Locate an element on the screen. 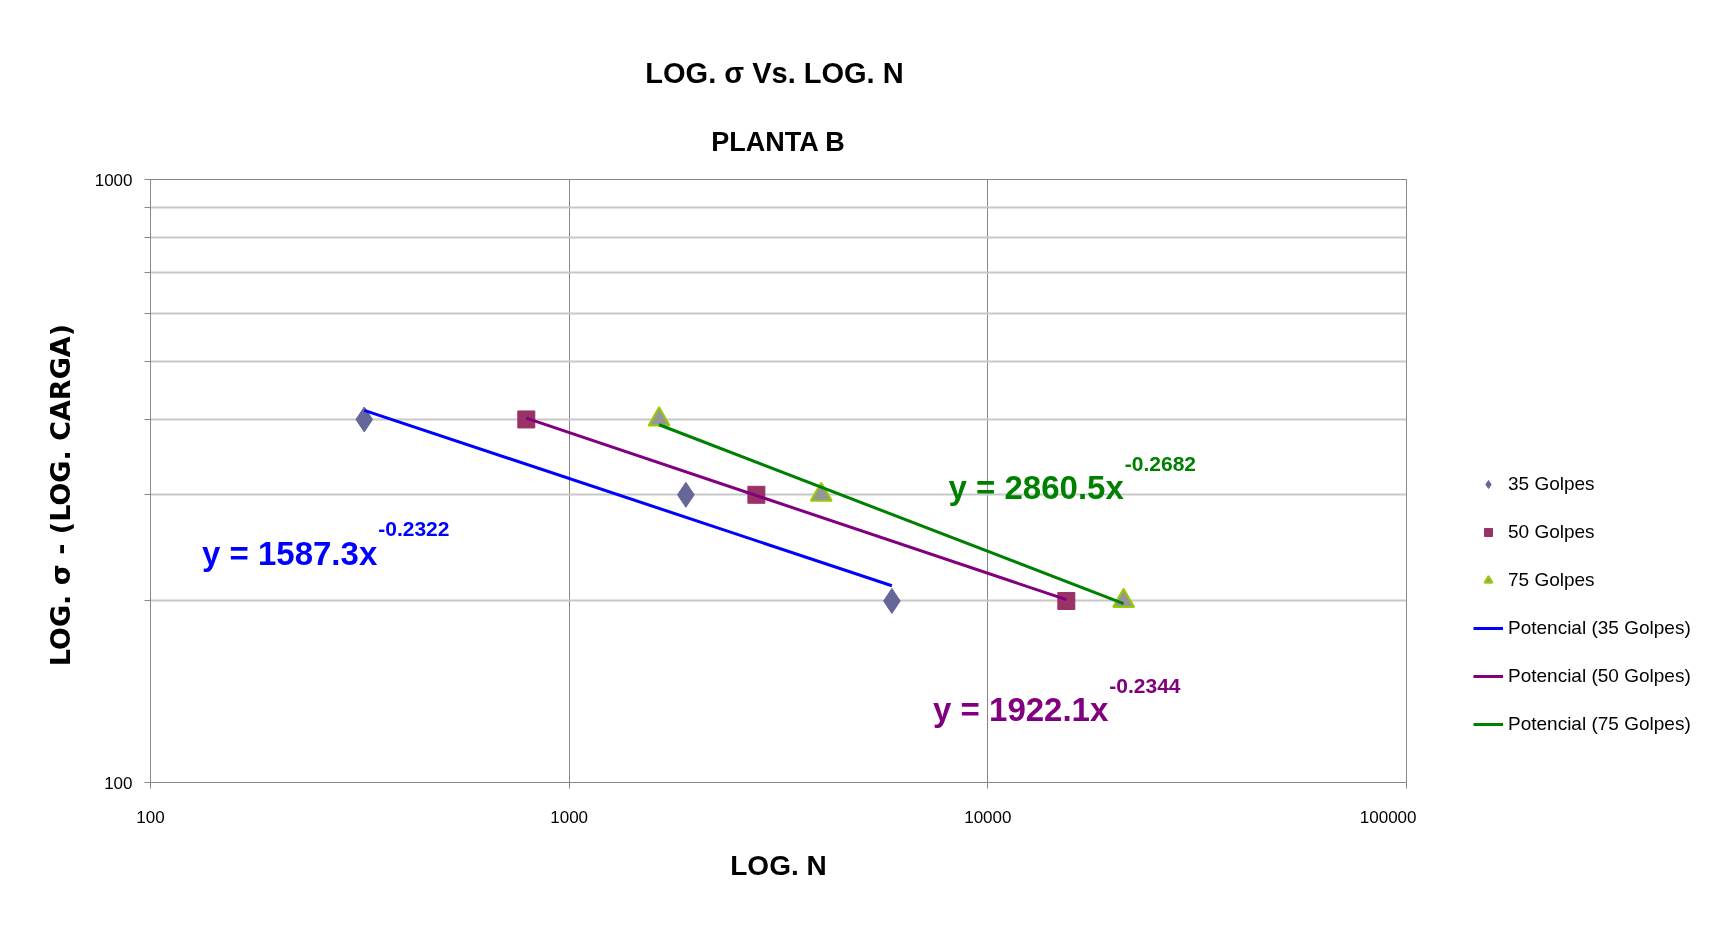 The height and width of the screenshot is (941, 1726). annotation: y = 2860.5x-0.2682 is located at coordinates (1072, 479).